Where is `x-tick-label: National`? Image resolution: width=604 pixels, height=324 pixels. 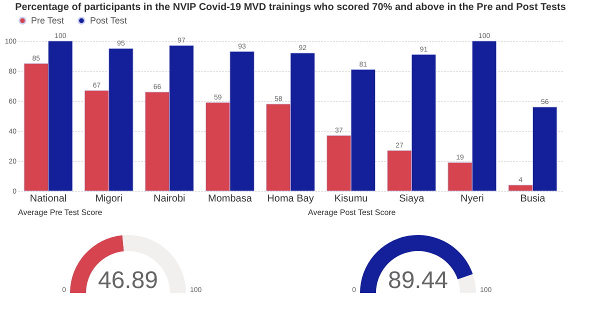 x-tick-label: National is located at coordinates (48, 199).